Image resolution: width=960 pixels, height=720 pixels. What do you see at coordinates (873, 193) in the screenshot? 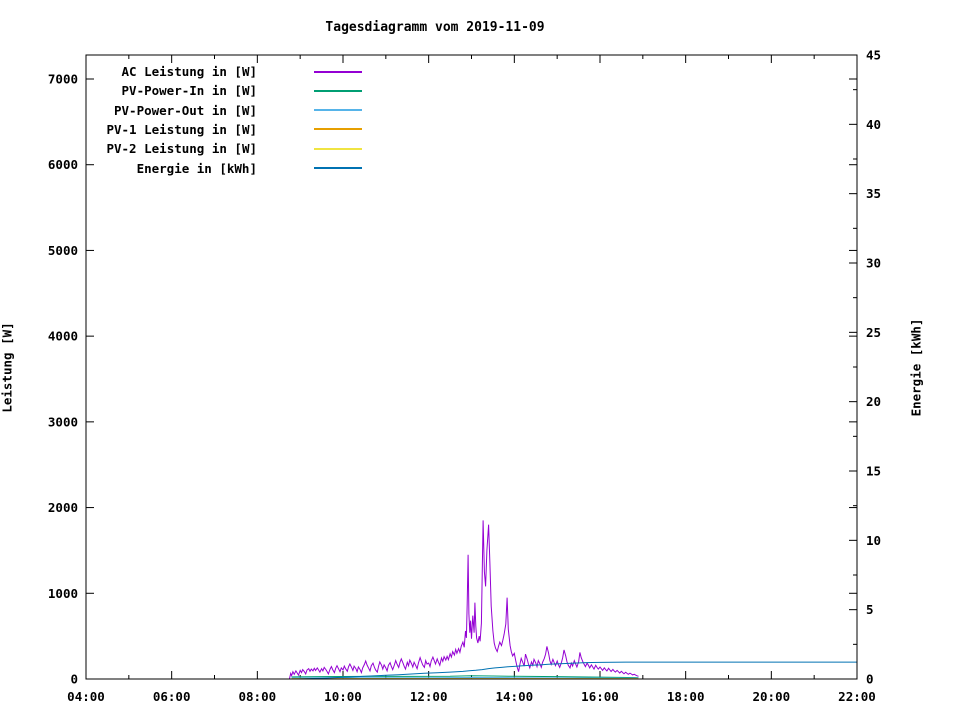
I see `y2-tick-label: 35` at bounding box center [873, 193].